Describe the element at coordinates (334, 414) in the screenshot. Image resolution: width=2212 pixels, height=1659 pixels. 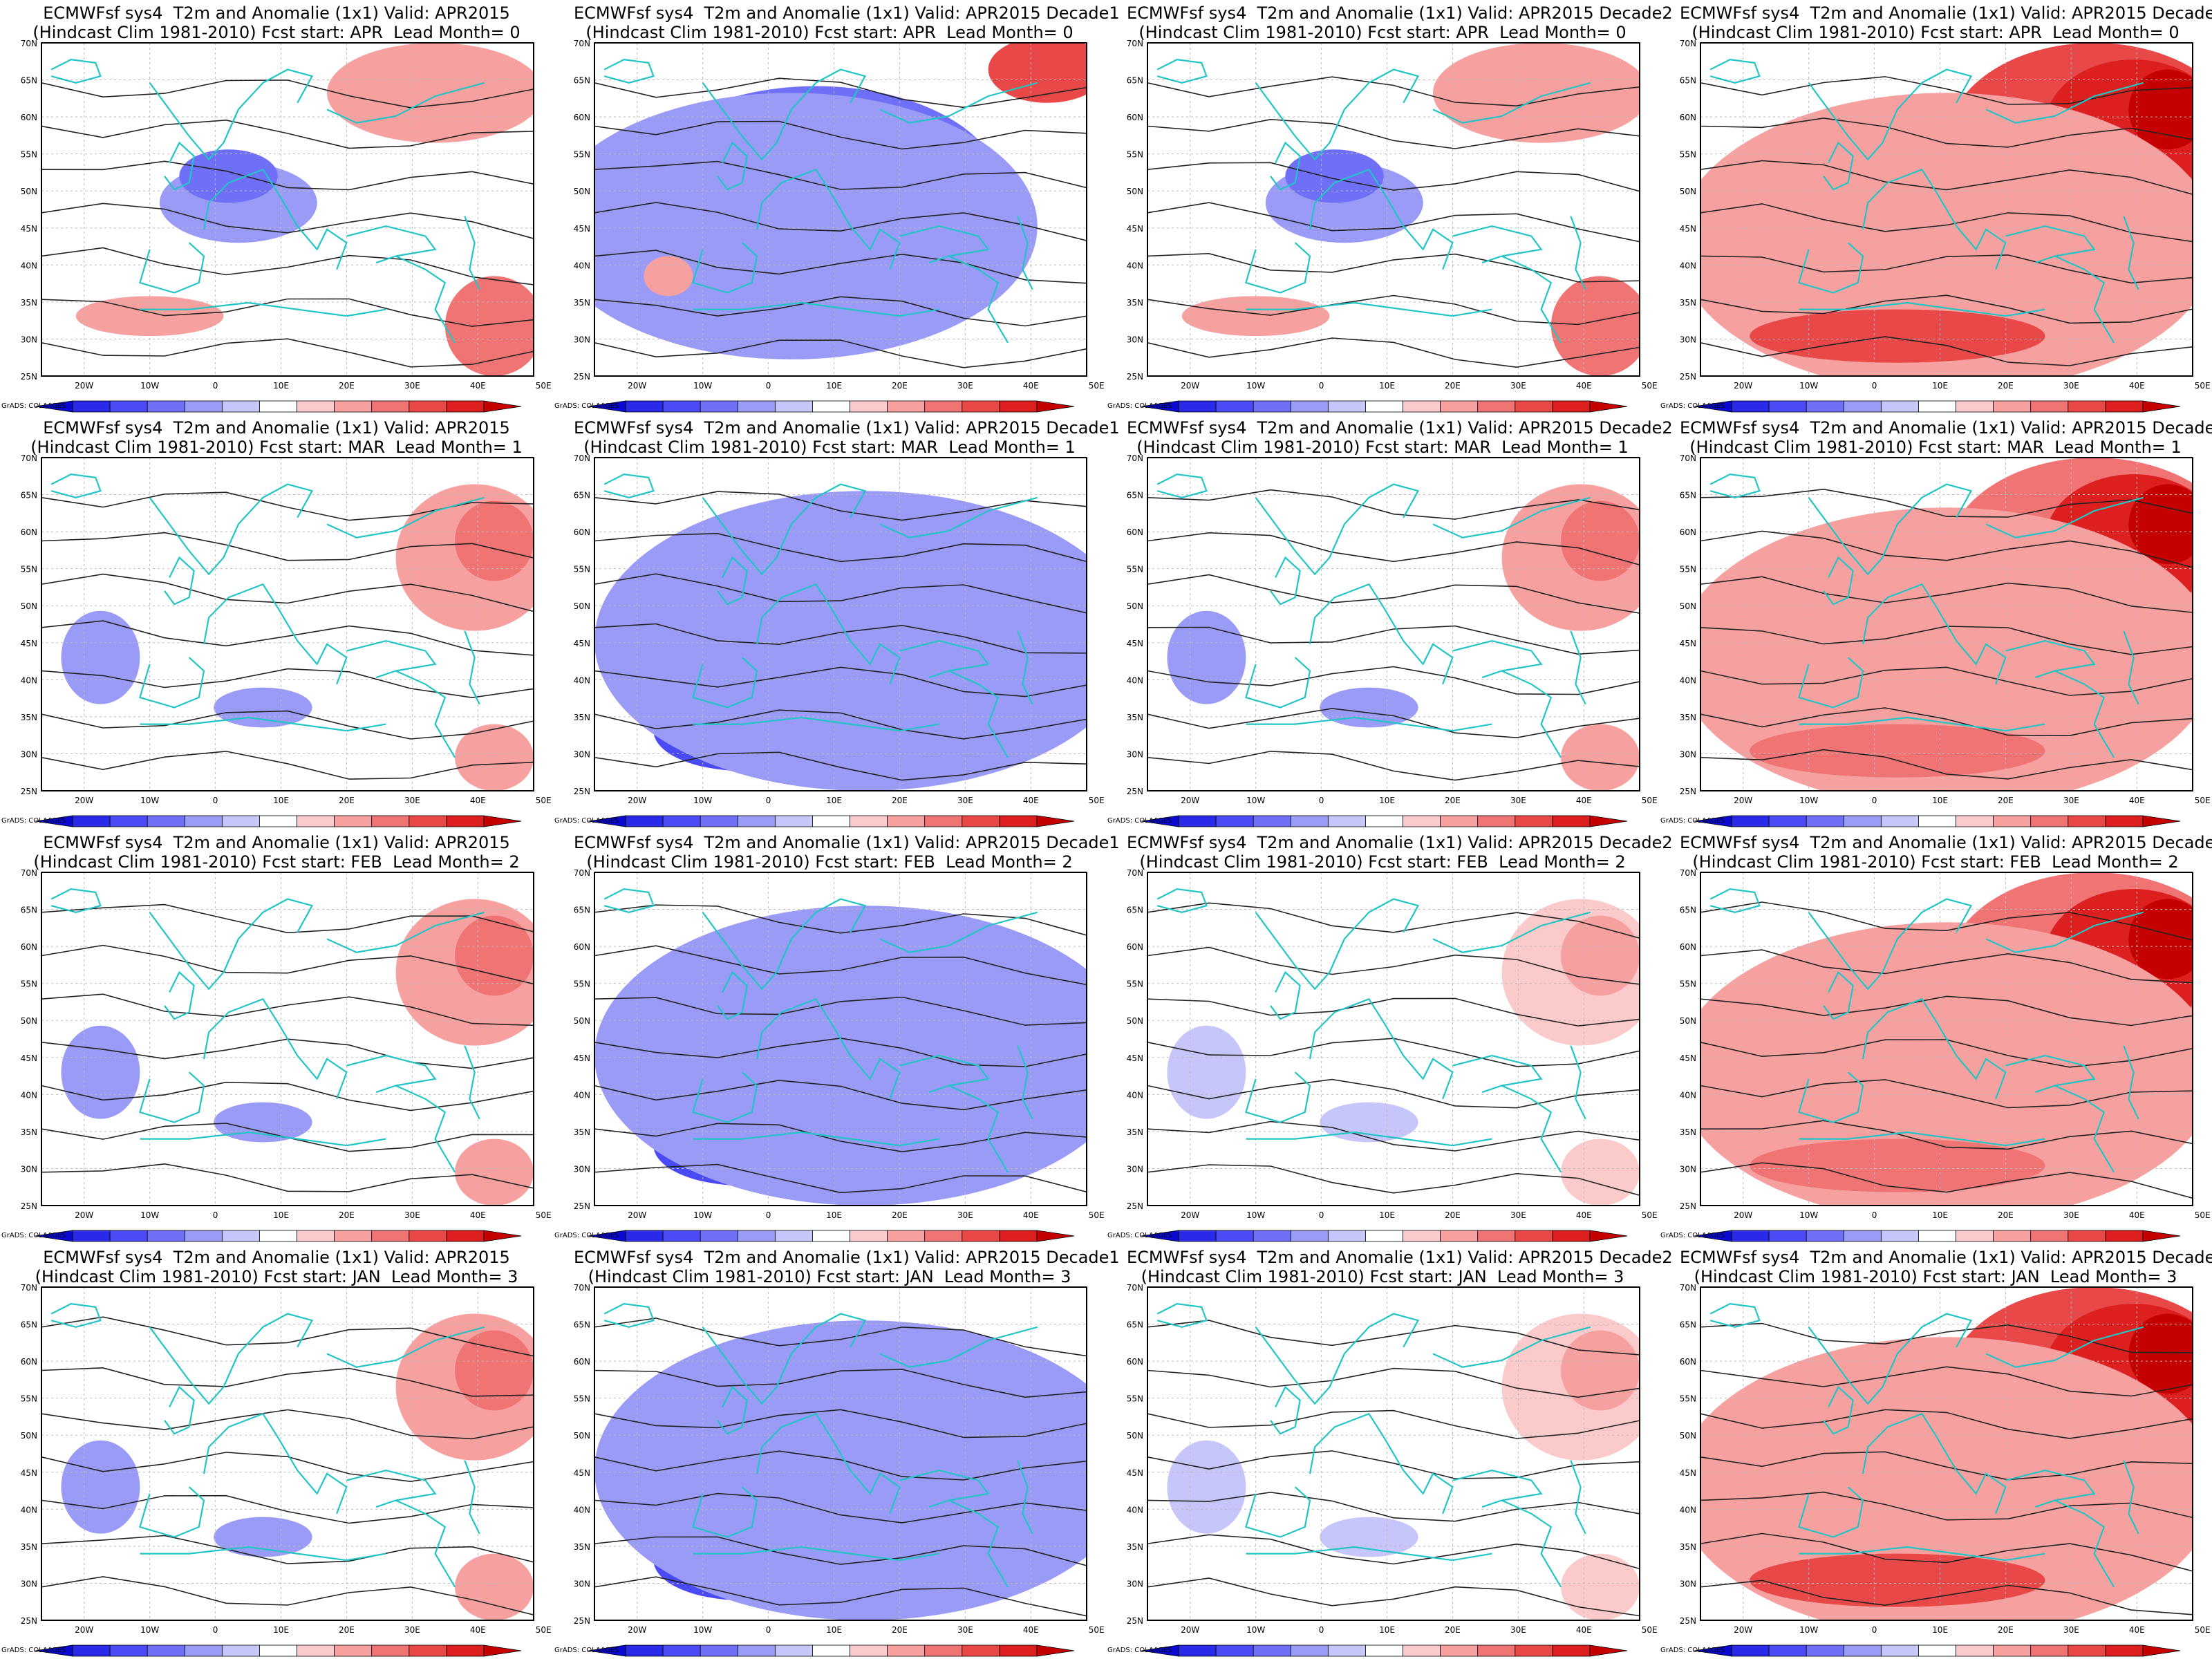
I see `colorbar-tick-label: 1` at that location.